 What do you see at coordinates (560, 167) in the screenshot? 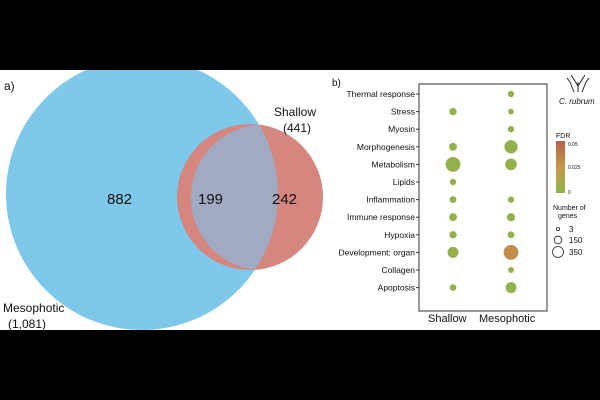
I see `fdr-color-bar` at bounding box center [560, 167].